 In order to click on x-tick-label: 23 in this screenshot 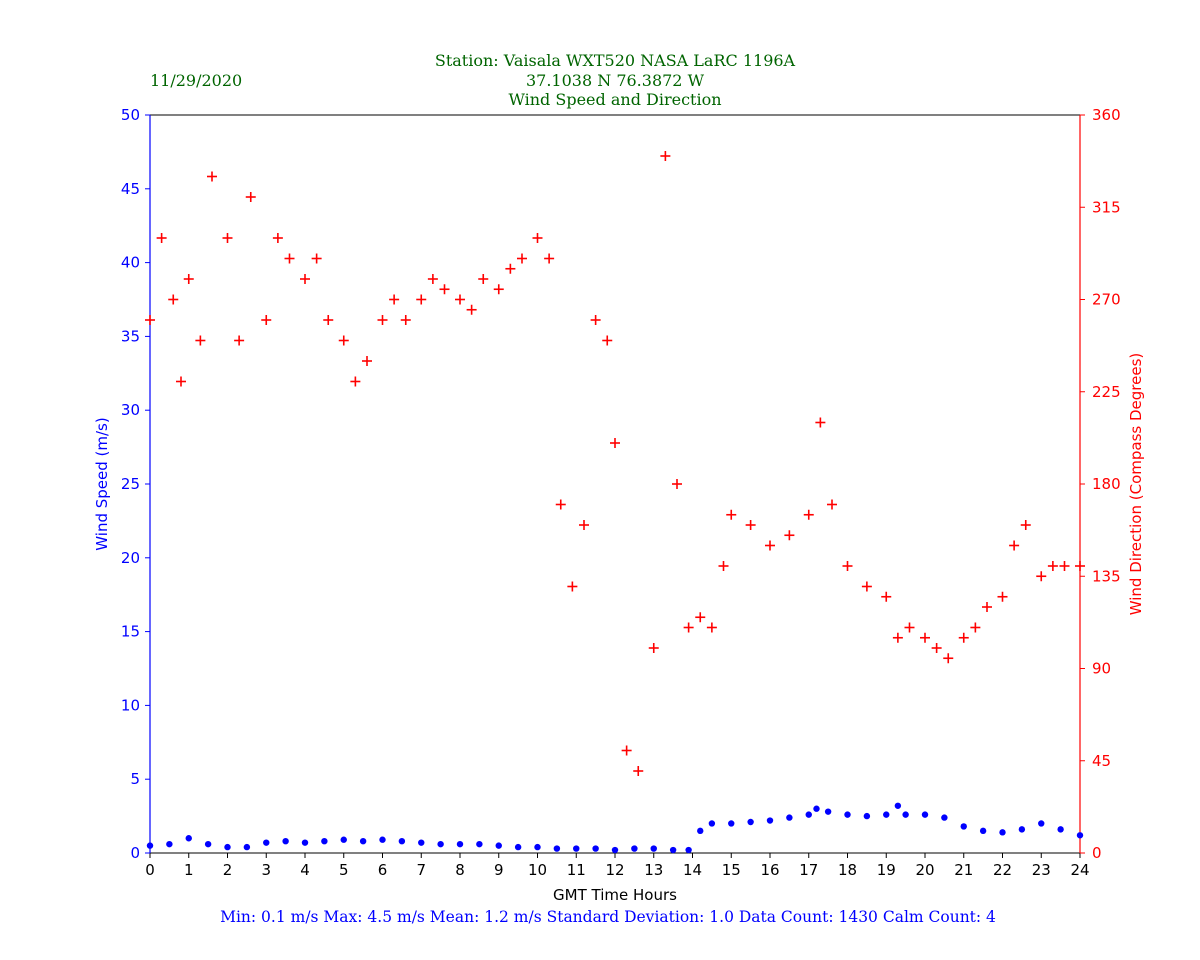, I will do `click(1041, 870)`.